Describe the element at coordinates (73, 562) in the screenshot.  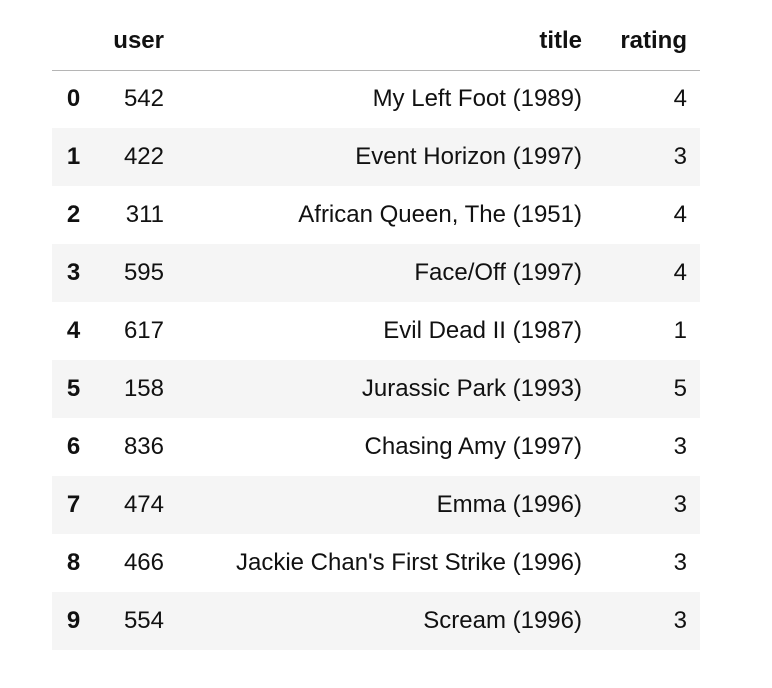
I see `row-index: 8` at that location.